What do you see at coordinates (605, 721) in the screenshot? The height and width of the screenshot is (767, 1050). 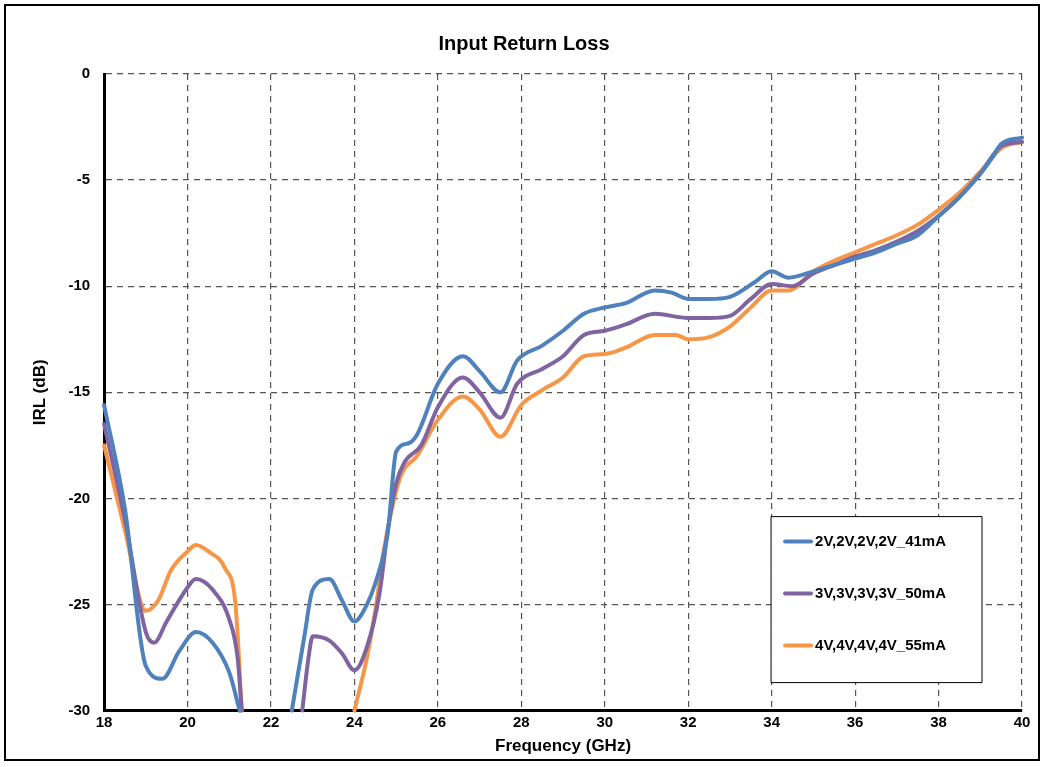 I see `x-tick-label: 30` at bounding box center [605, 721].